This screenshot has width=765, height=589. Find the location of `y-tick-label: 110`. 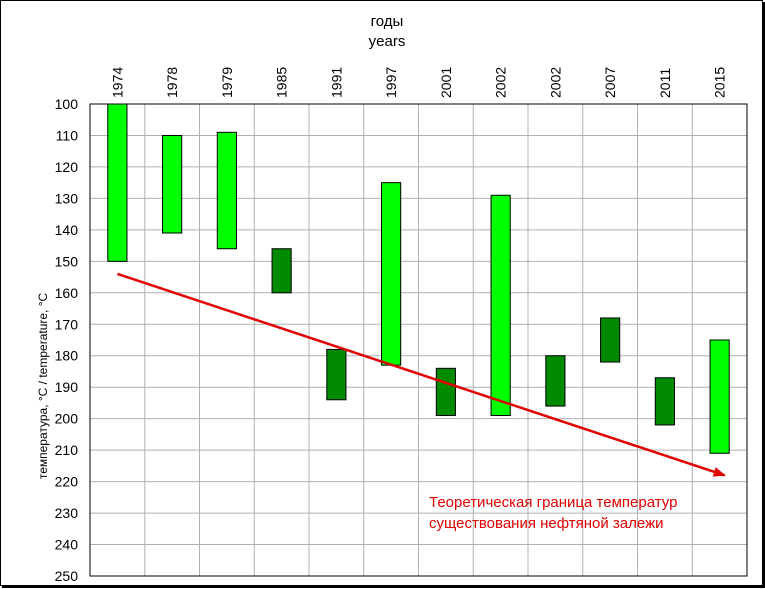

y-tick-label: 110 is located at coordinates (67, 135).